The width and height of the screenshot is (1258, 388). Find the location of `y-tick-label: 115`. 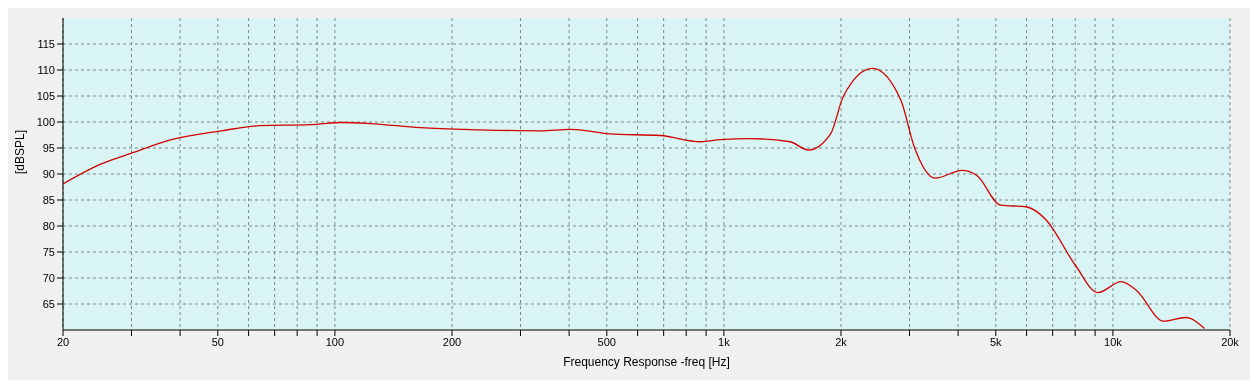

y-tick-label: 115 is located at coordinates (46, 43).